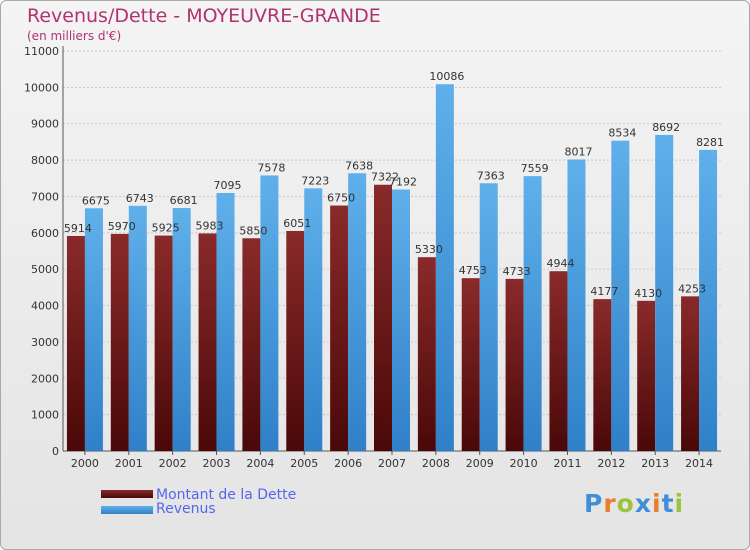 The image size is (750, 550). What do you see at coordinates (560, 263) in the screenshot?
I see `data-label-dette: 4944` at bounding box center [560, 263].